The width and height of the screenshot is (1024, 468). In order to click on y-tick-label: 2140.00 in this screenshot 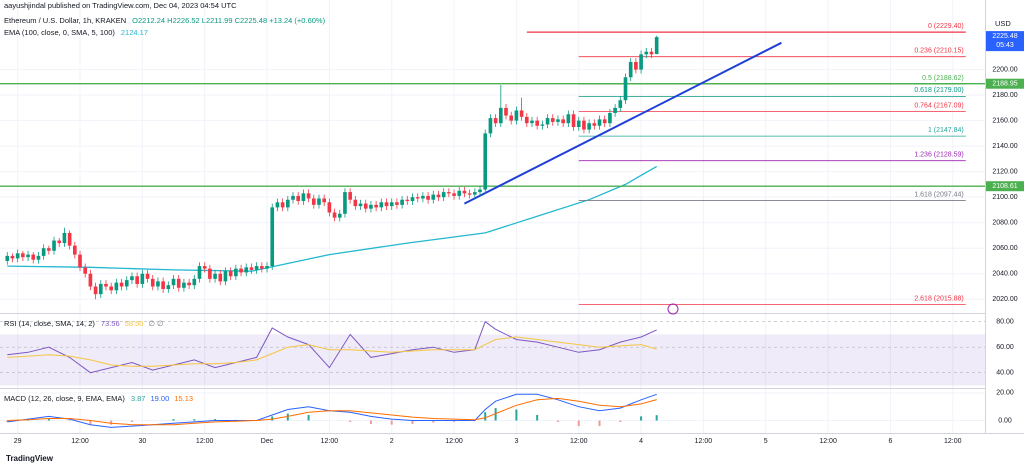, I will do `click(1004, 146)`.